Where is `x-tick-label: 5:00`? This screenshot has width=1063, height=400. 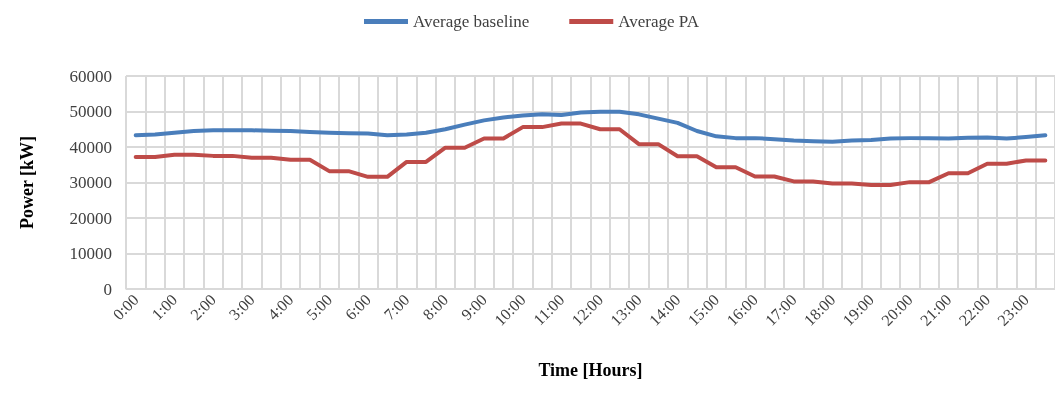 x-tick-label: 5:00 is located at coordinates (319, 307).